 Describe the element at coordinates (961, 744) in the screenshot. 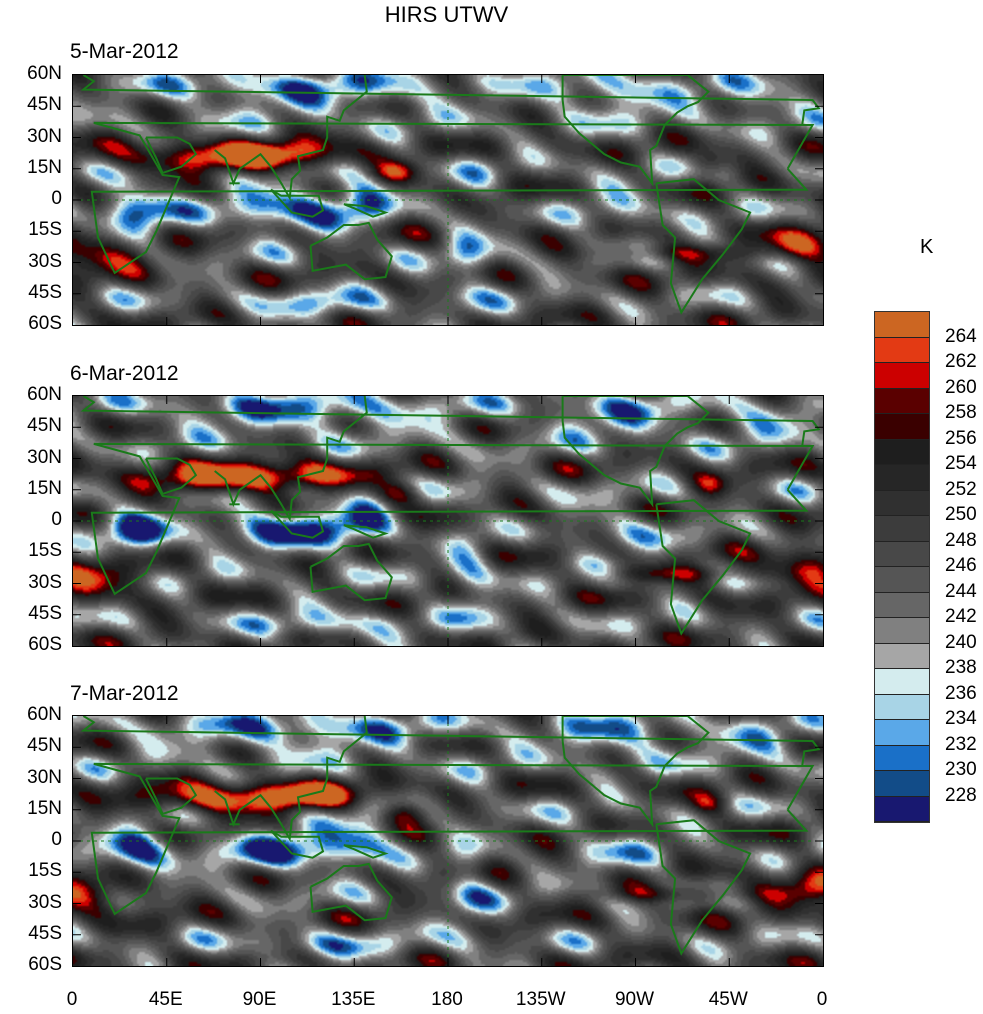

I see `colorbar-label: 232` at that location.